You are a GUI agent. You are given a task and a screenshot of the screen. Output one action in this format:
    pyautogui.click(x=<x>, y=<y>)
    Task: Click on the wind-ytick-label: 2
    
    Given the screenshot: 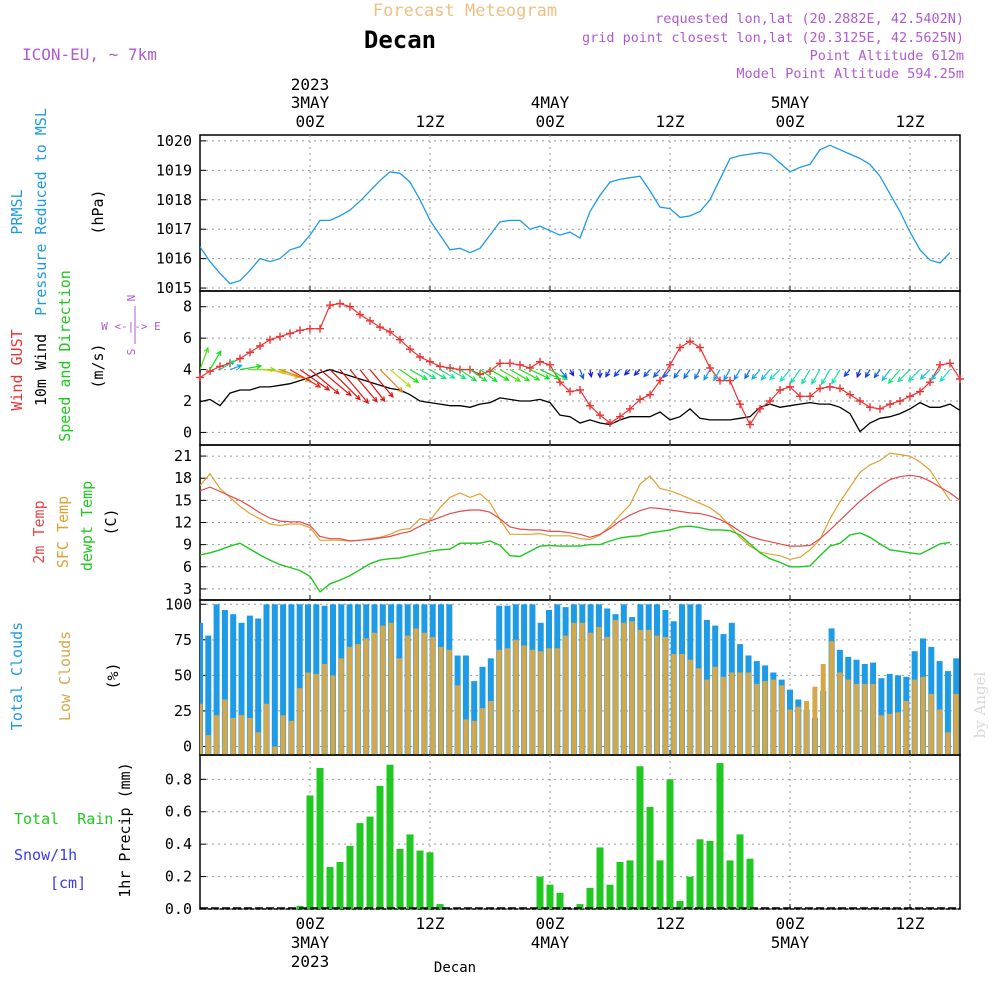 What is the action you would take?
    pyautogui.click(x=187, y=401)
    